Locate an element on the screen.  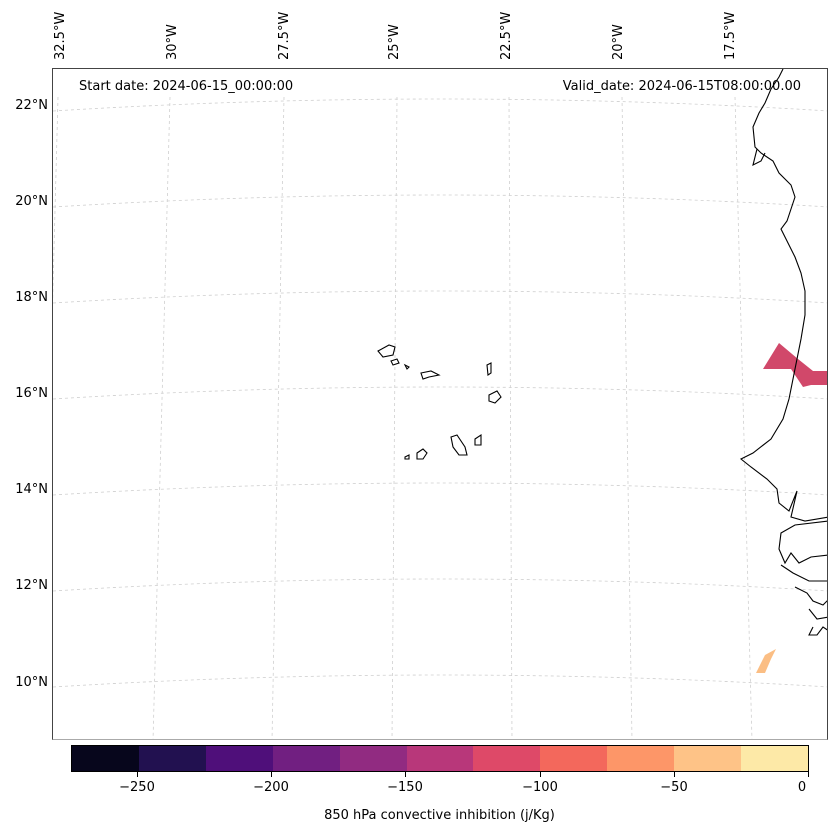
cin-region-low is located at coordinates (766, 661).